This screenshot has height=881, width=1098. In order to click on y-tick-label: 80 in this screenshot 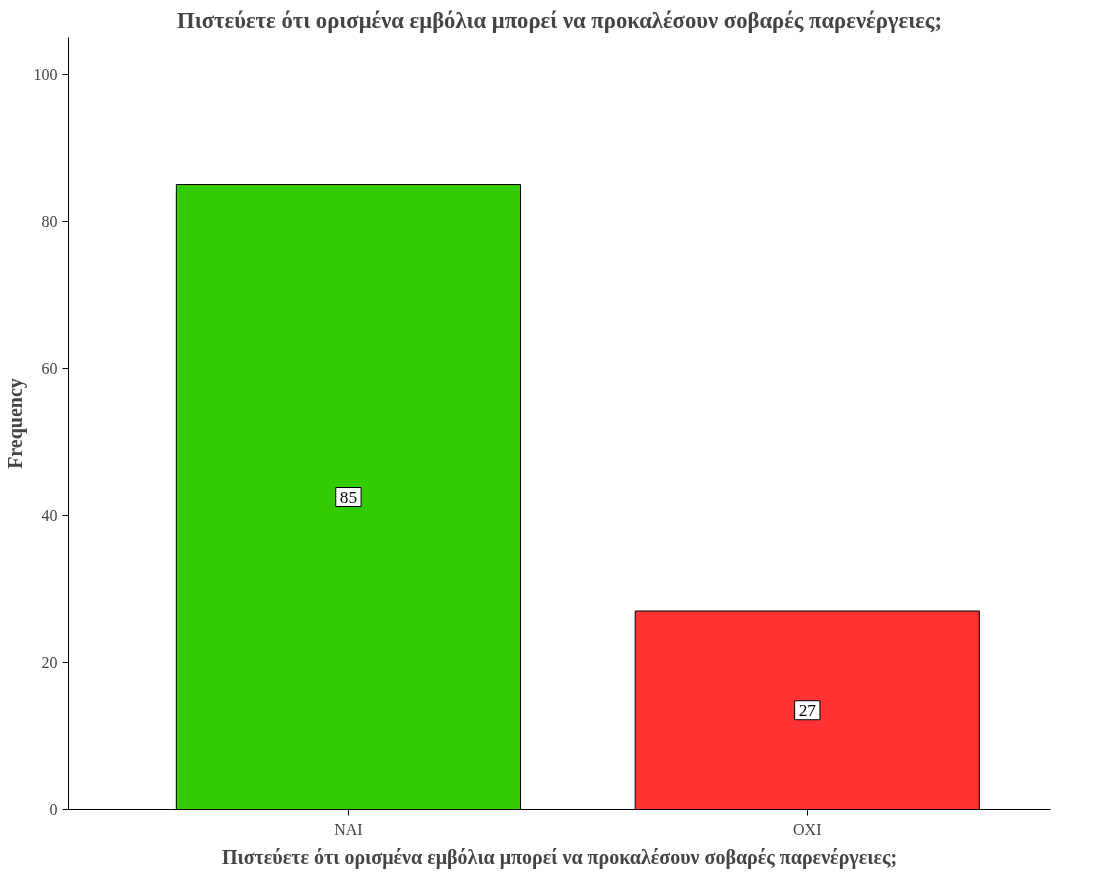, I will do `click(49, 221)`.